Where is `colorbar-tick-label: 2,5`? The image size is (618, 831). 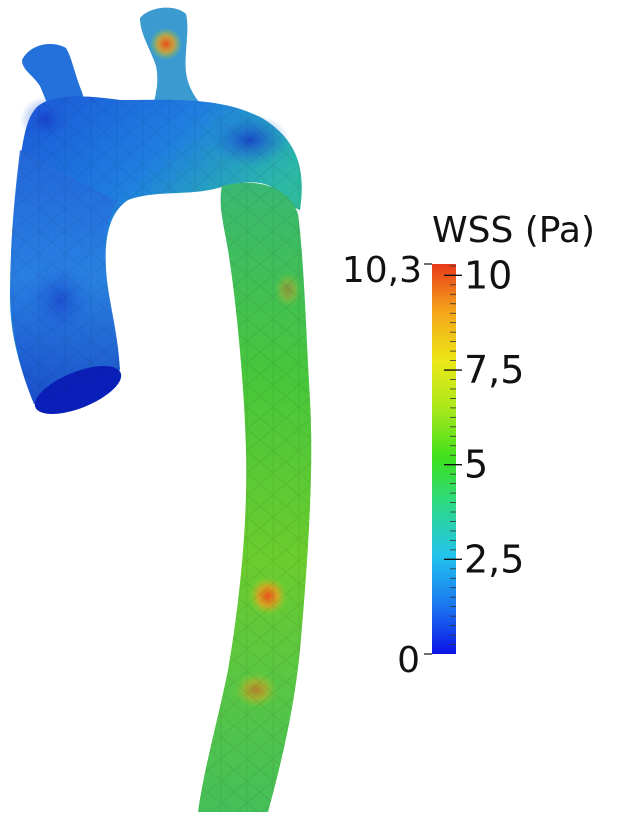
colorbar-tick-label: 2,5 is located at coordinates (494, 559).